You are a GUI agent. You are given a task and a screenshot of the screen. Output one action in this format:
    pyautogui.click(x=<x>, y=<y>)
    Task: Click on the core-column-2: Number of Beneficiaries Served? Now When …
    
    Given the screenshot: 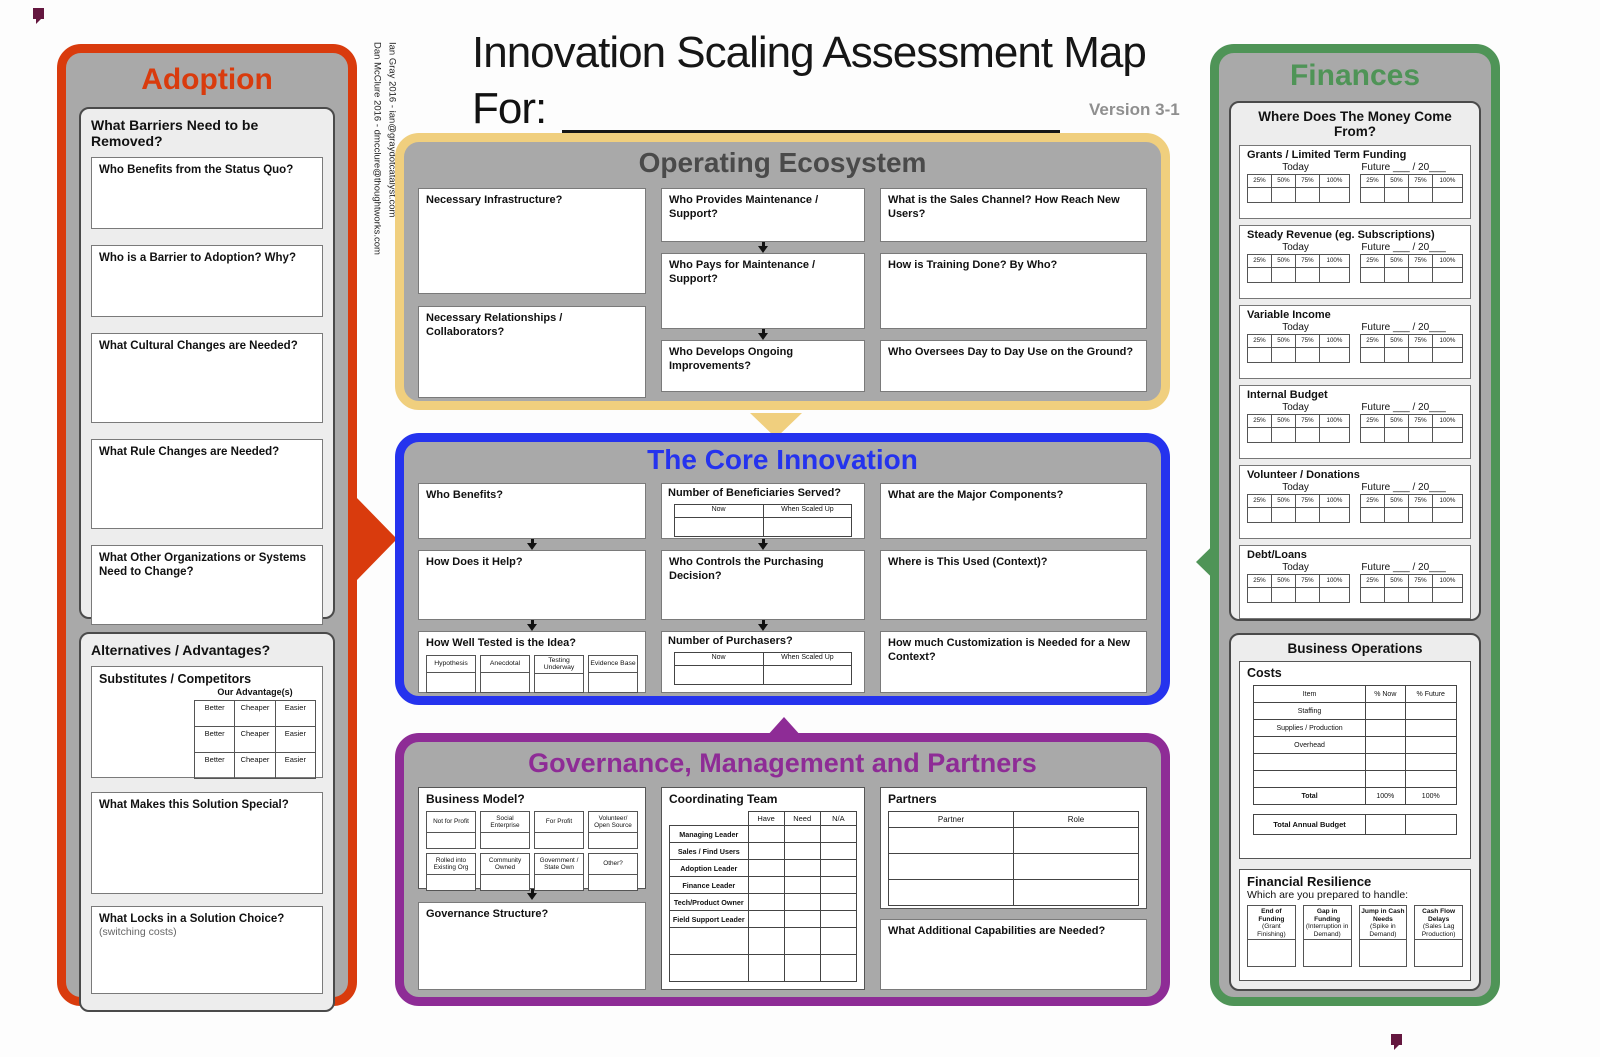 What is the action you would take?
    pyautogui.click(x=763, y=588)
    